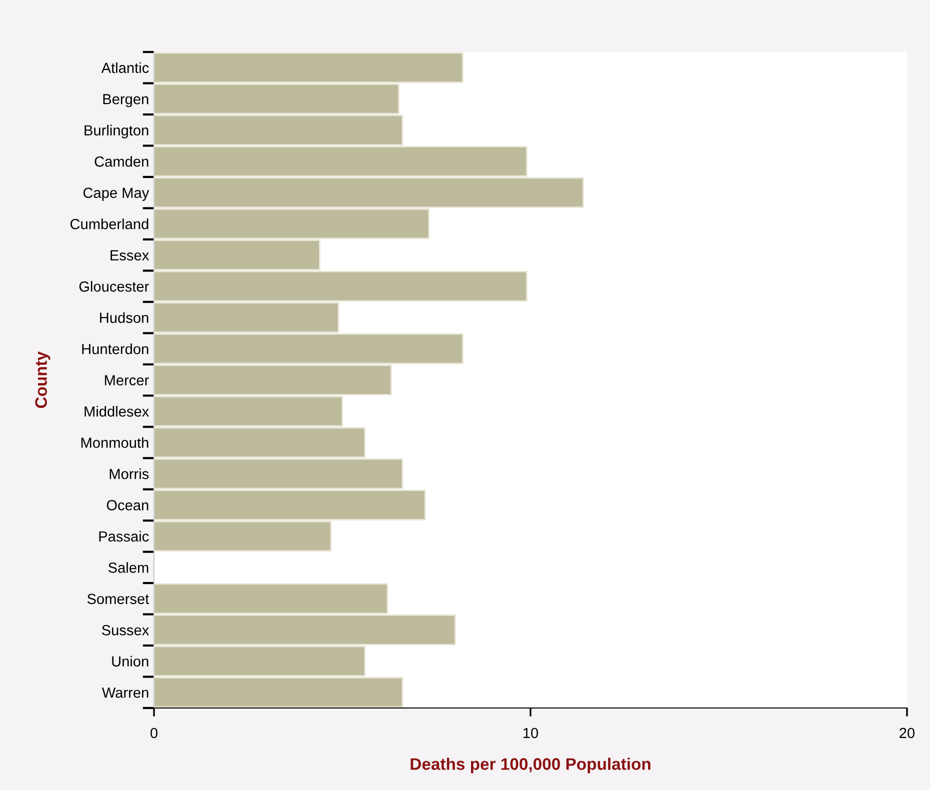  I want to click on y-tick-label: Bergen, so click(125, 101).